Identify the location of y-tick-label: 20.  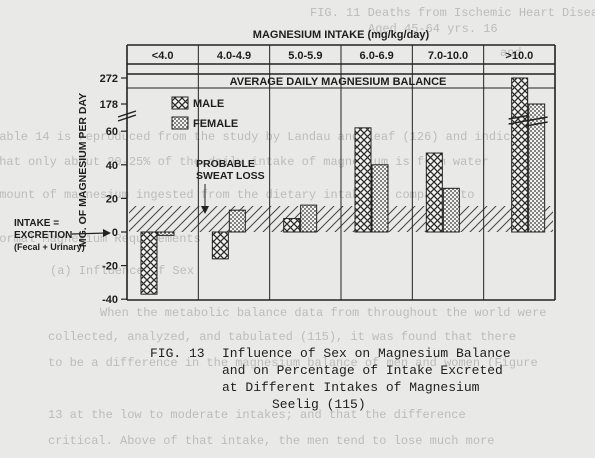
(112, 199).